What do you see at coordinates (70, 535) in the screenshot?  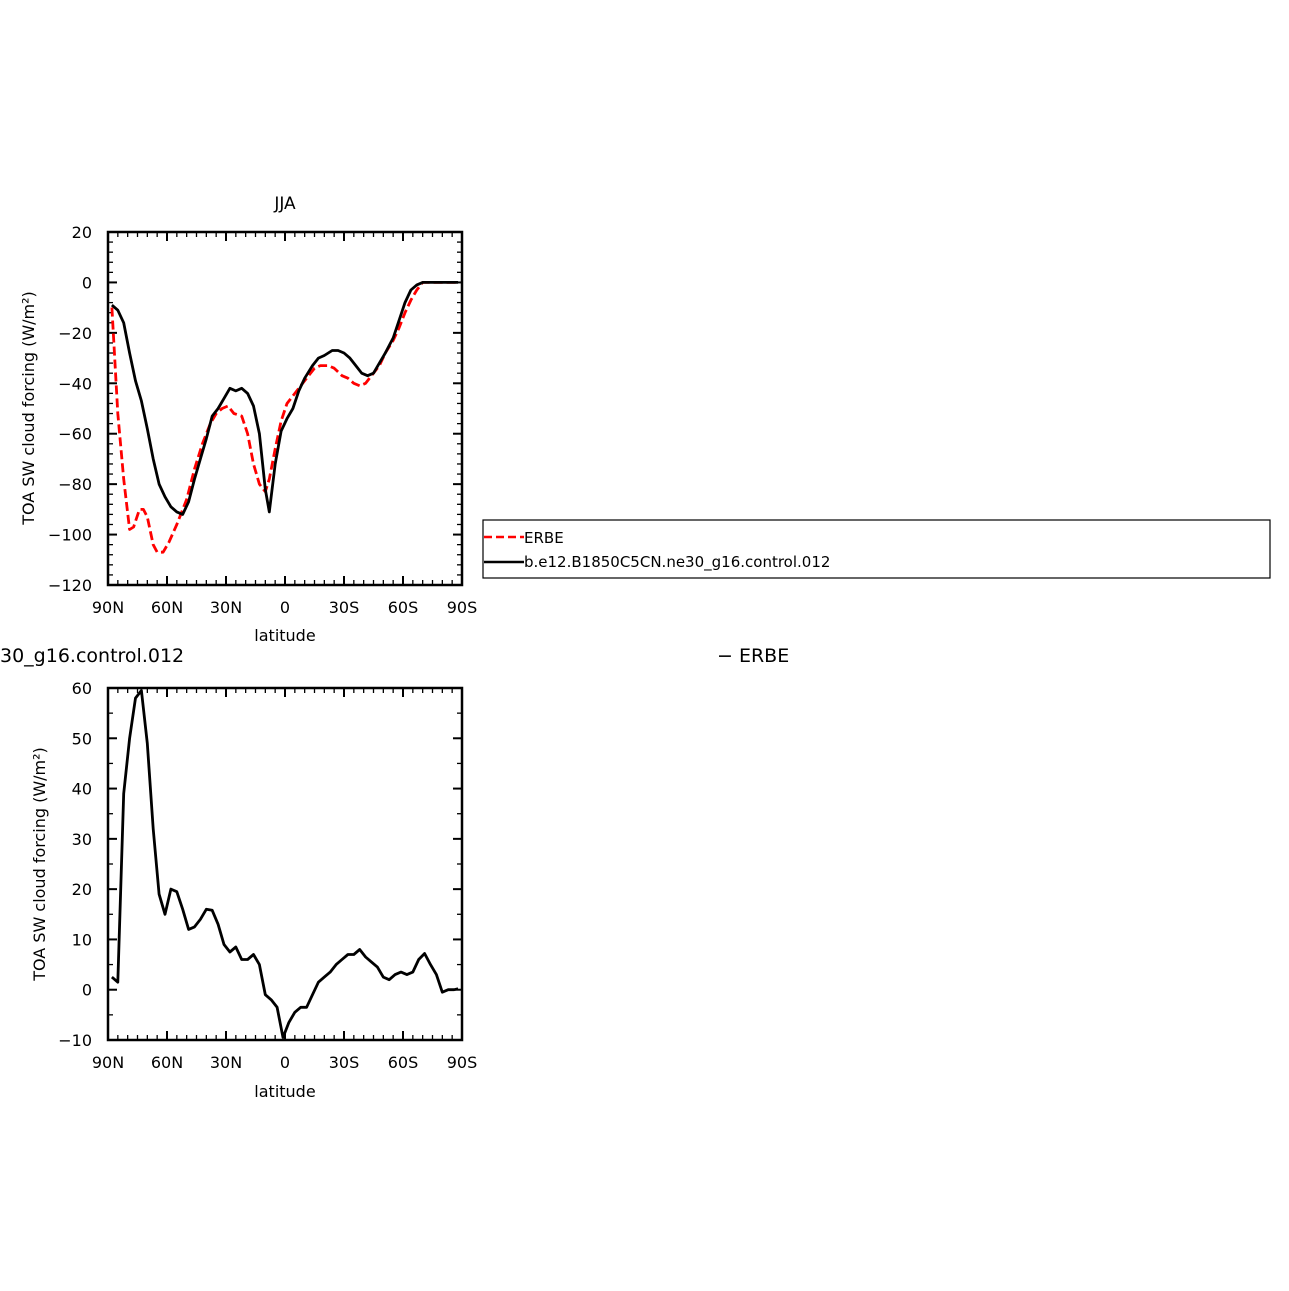 I see `y-tick-label: −100` at bounding box center [70, 535].